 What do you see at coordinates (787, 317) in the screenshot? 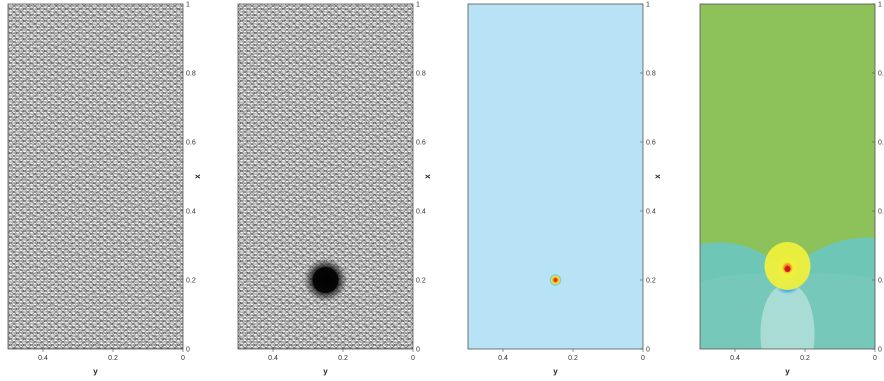
I see `pale-column` at bounding box center [787, 317].